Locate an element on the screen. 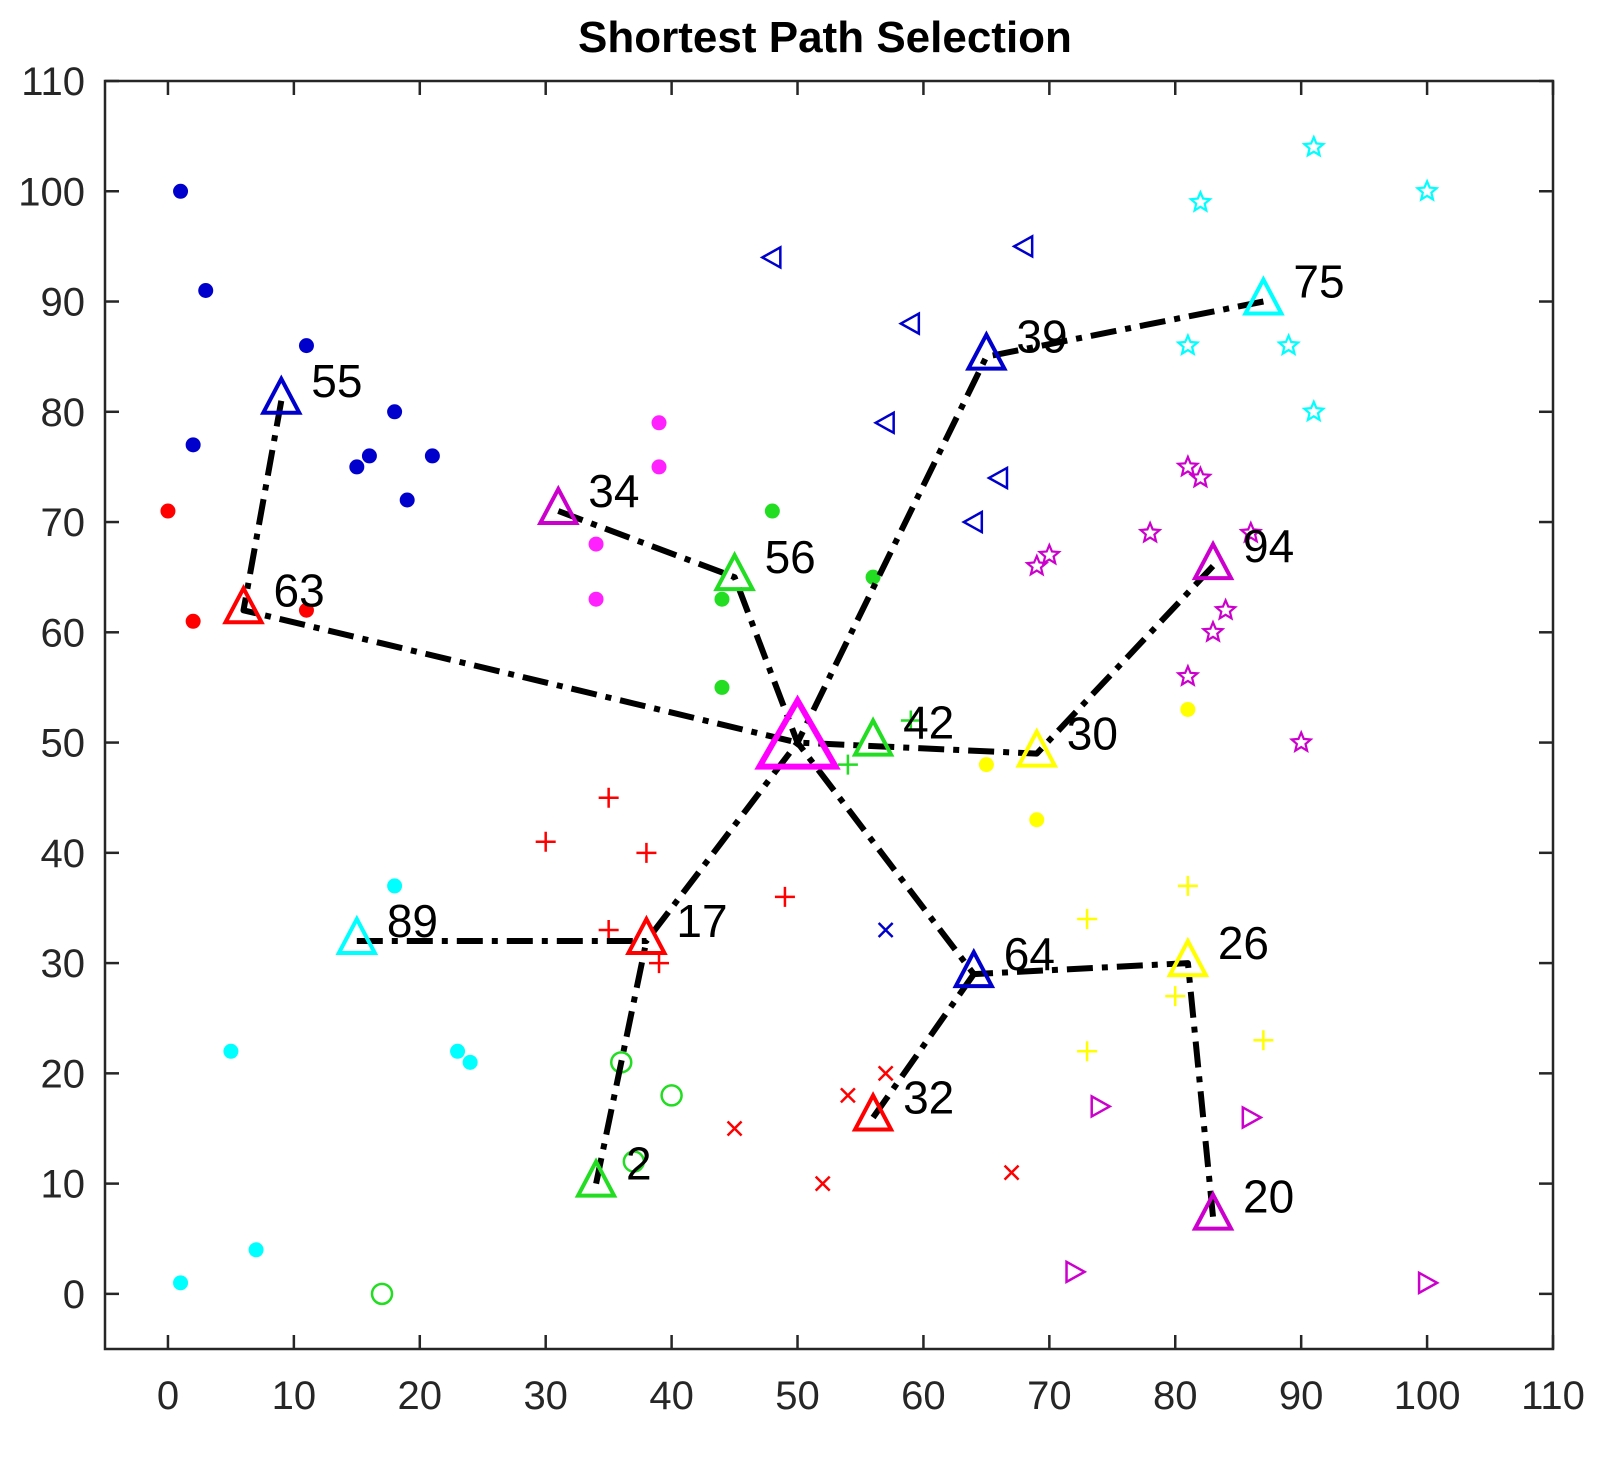  chart-title: Shortest Path Selection is located at coordinates (825, 37).